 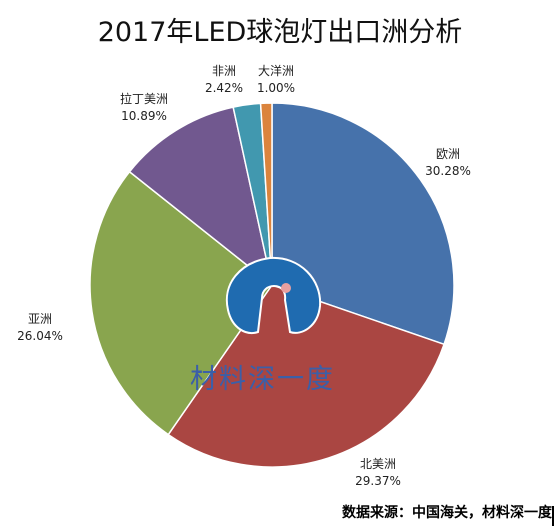 What do you see at coordinates (448, 171) in the screenshot?
I see `slice-value-label-0: 30.28%` at bounding box center [448, 171].